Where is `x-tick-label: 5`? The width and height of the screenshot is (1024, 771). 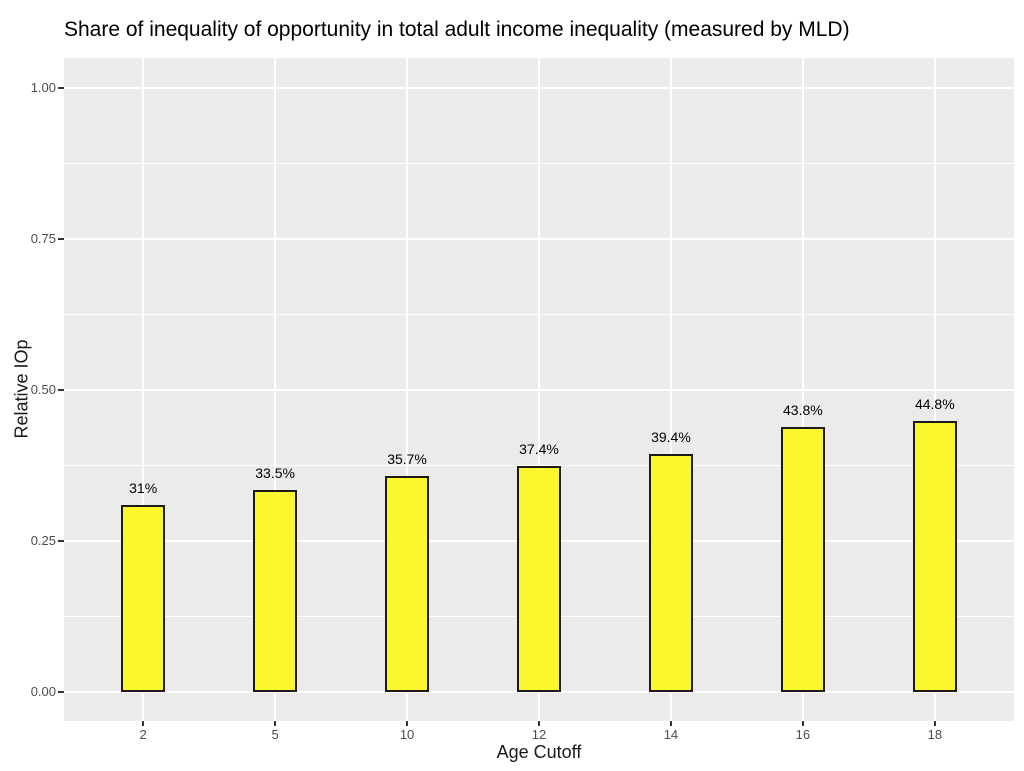 x-tick-label: 5 is located at coordinates (275, 734).